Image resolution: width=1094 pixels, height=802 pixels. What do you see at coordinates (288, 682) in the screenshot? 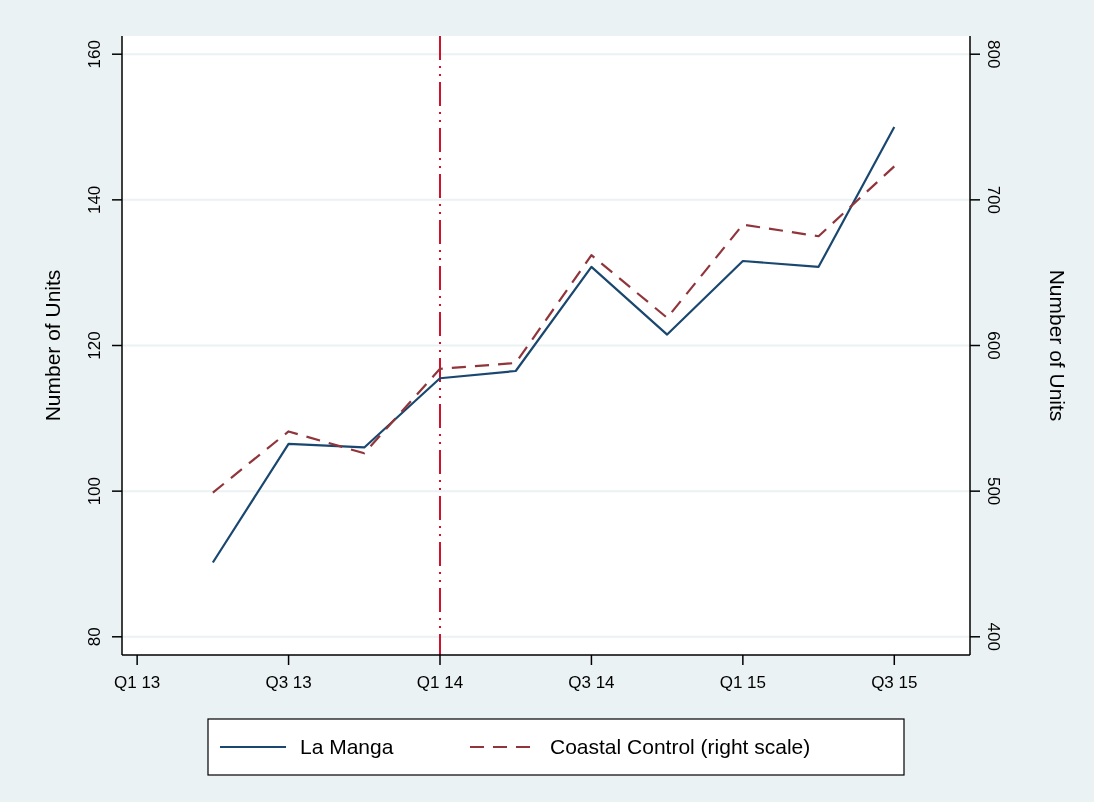
I see `x-tick-label: Q3 13` at bounding box center [288, 682].